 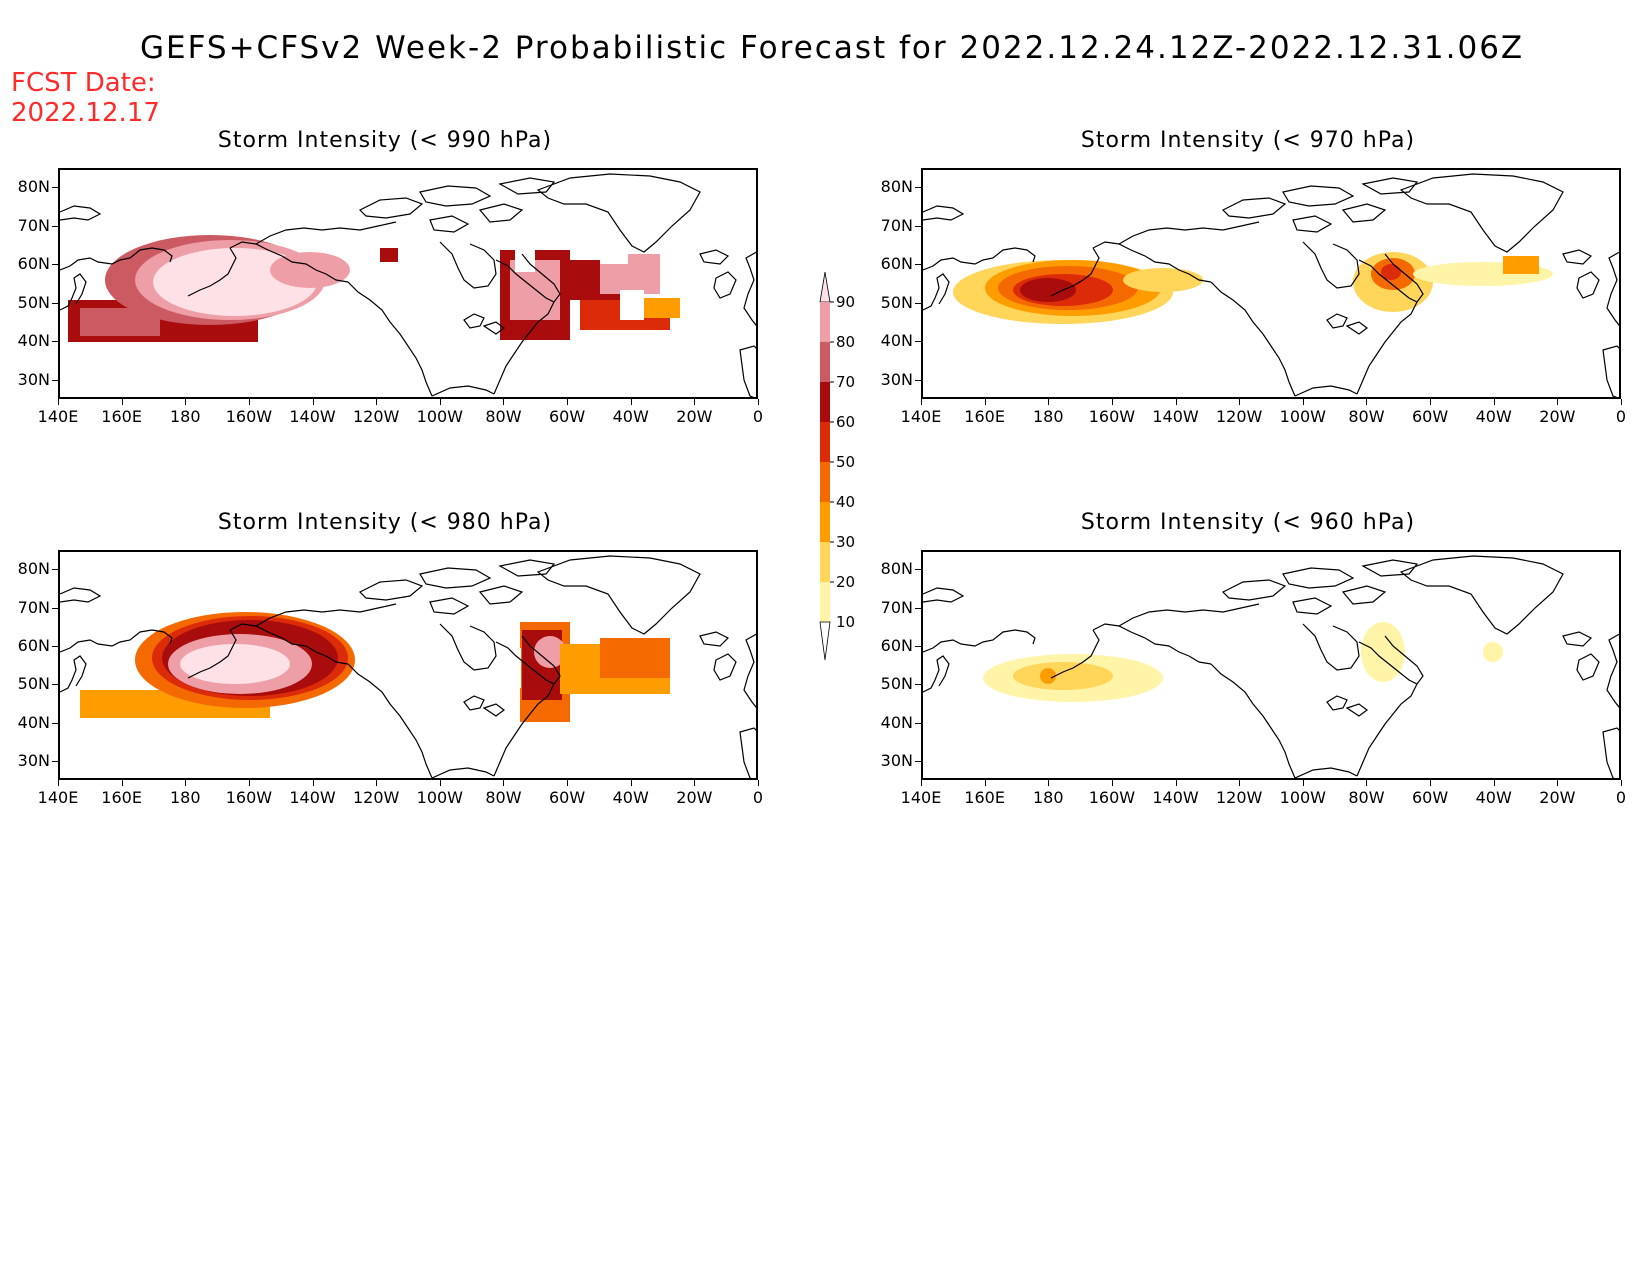 I want to click on lat-label: 40N, so click(x=896, y=341).